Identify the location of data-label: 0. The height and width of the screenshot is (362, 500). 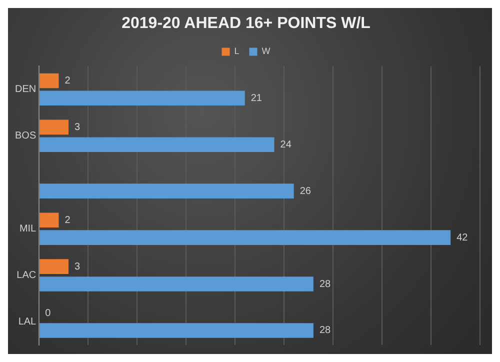
(48, 313).